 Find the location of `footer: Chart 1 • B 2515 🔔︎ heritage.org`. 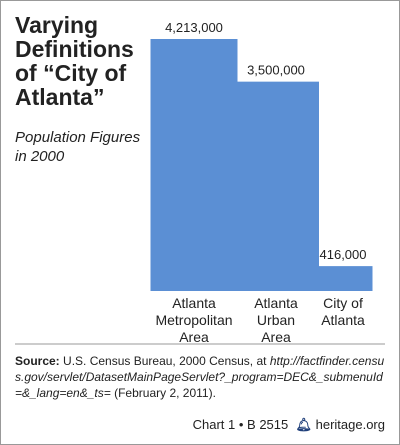

footer: Chart 1 • B 2515 🔔︎ heritage.org is located at coordinates (289, 425).